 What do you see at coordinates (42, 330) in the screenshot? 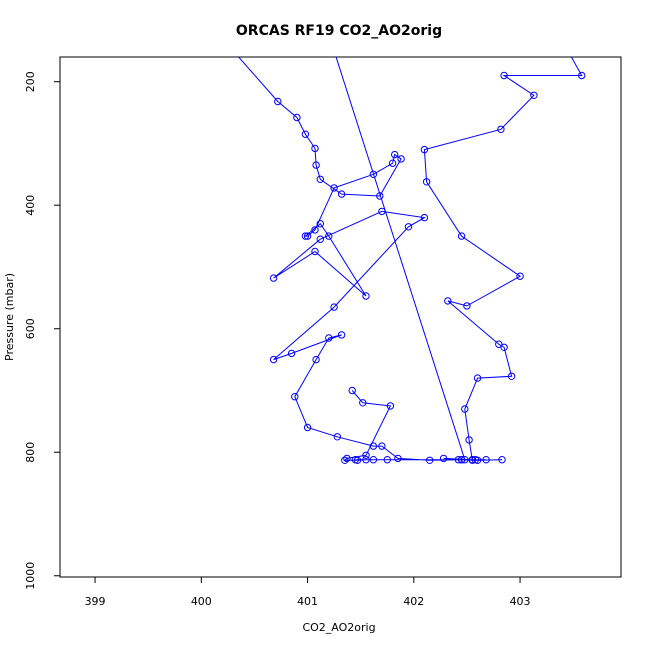
I see `y-axis: 200 400 600 800 1000` at bounding box center [42, 330].